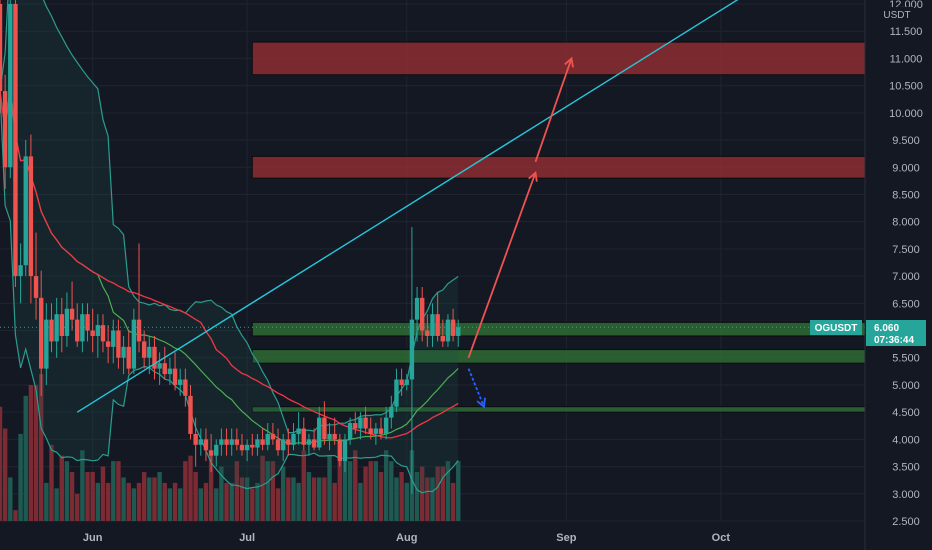  Describe the element at coordinates (906, 359) in the screenshot. I see `y-tick-label: 5.500` at that location.